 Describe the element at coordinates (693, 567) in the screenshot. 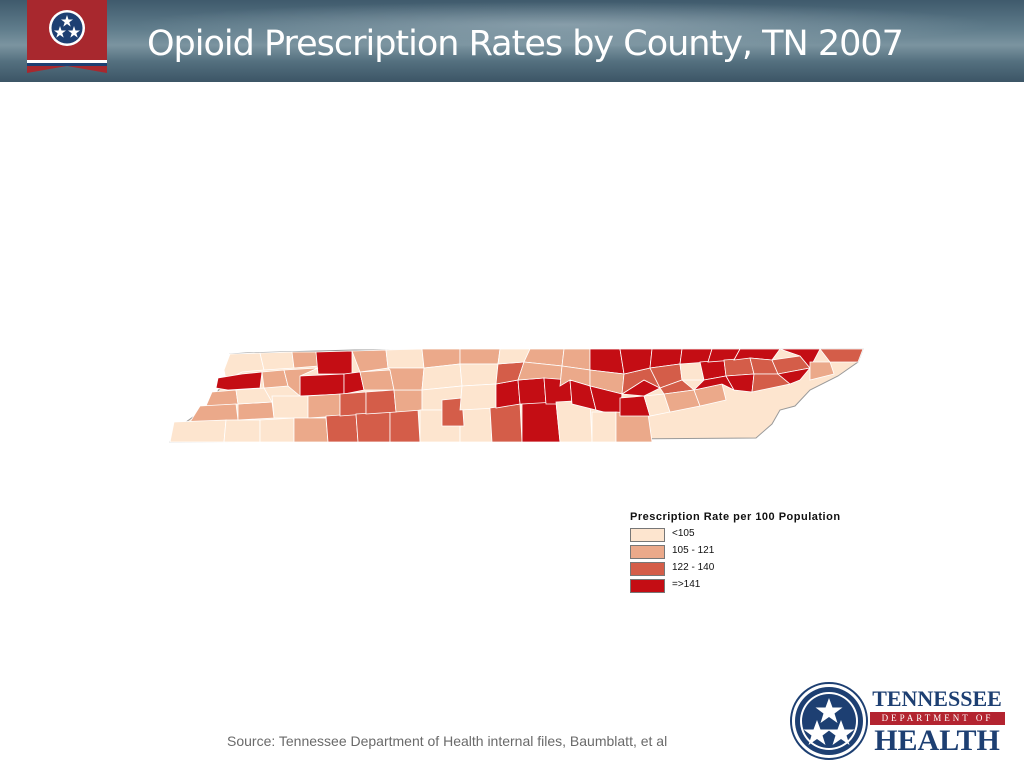

I see `legend-label: 122 - 140` at that location.